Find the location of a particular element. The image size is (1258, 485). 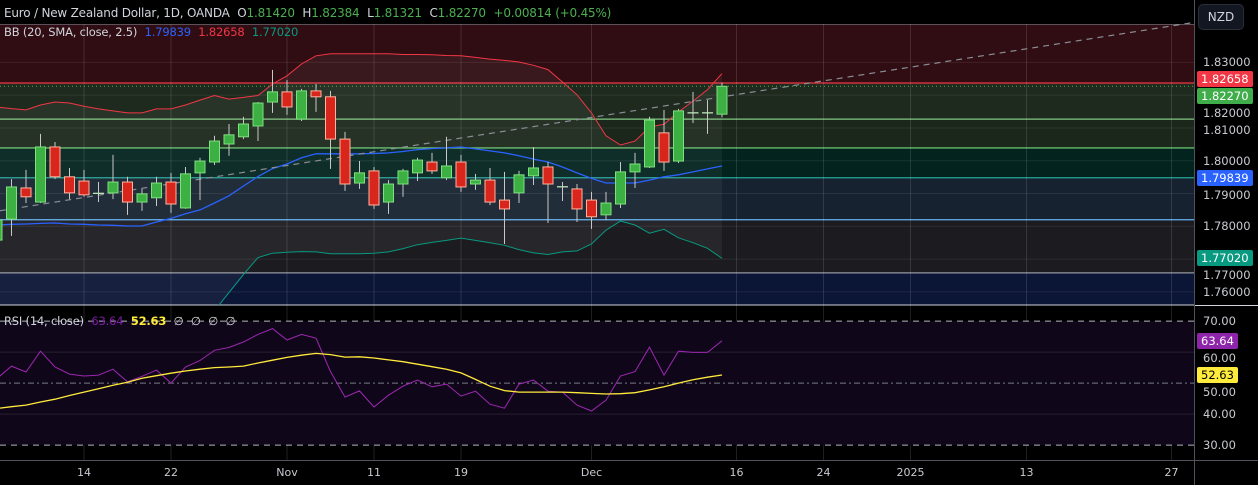

time-axis: 14 22 Nov 11 19 Dec 16 24 2025 13 27 is located at coordinates (597, 472).